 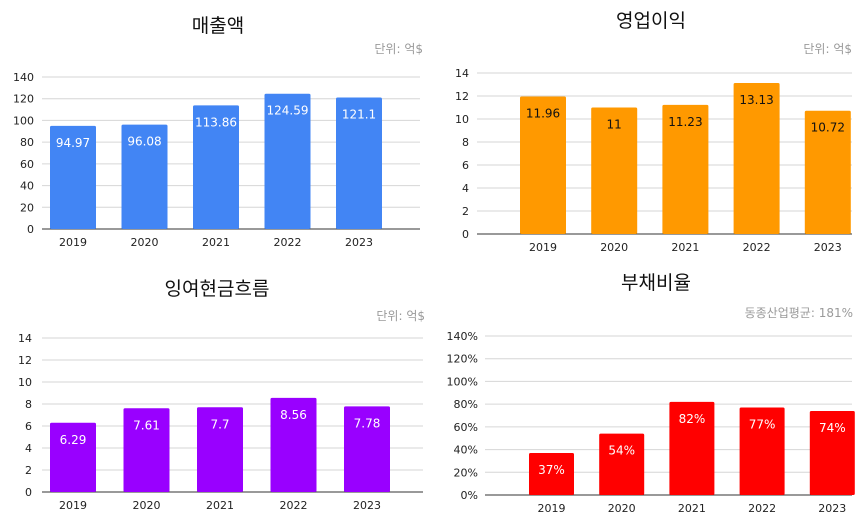 What do you see at coordinates (23, 99) in the screenshot?
I see `y-tick-label: 120` at bounding box center [23, 99].